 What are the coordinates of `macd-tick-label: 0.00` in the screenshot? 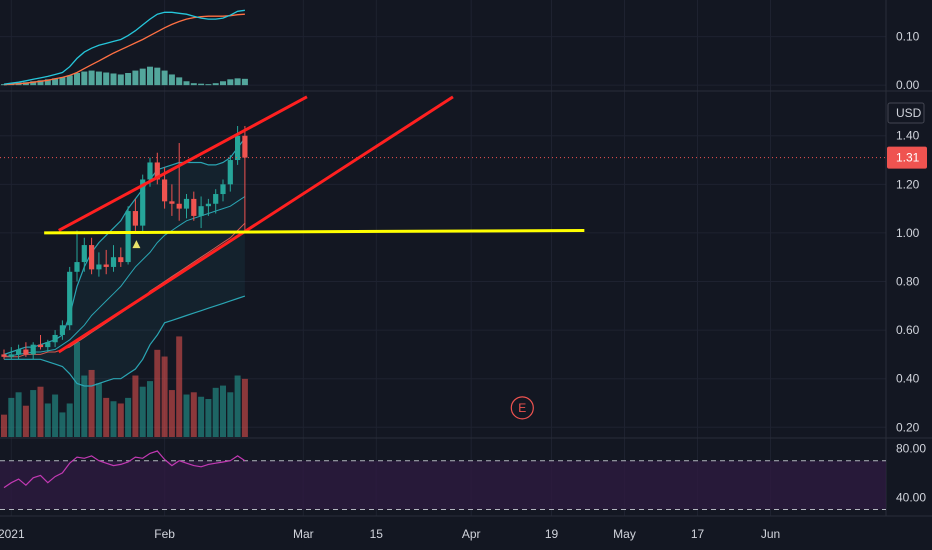 It's located at (908, 85).